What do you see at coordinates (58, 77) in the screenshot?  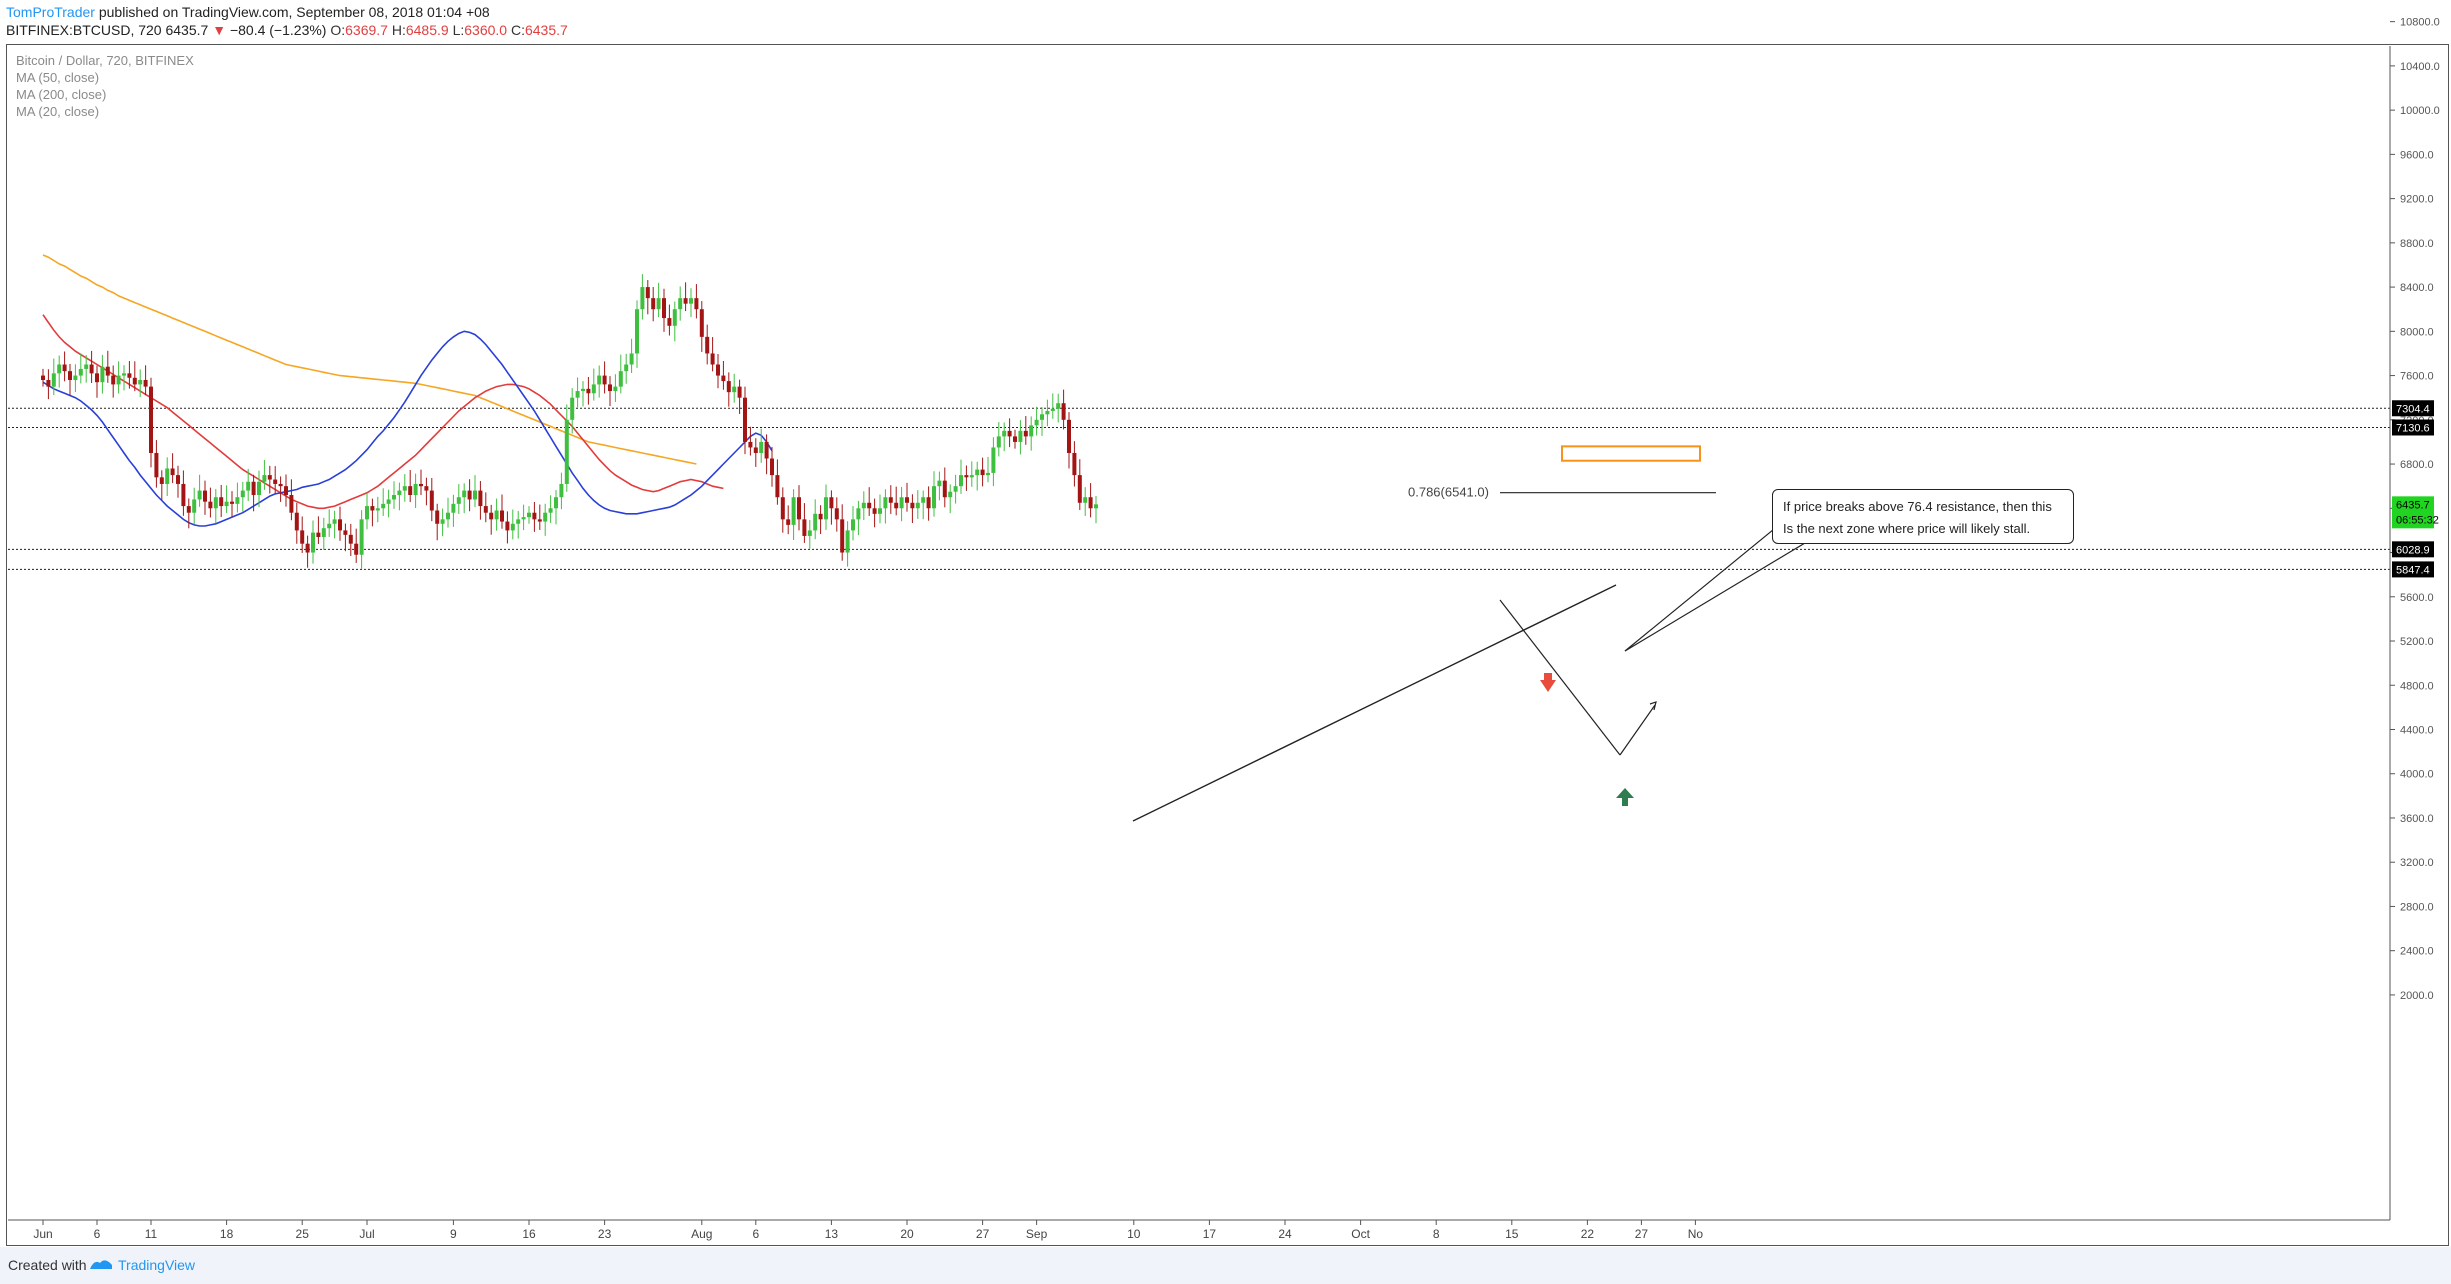 I see `legend-ma50: MA (50, close)` at bounding box center [58, 77].